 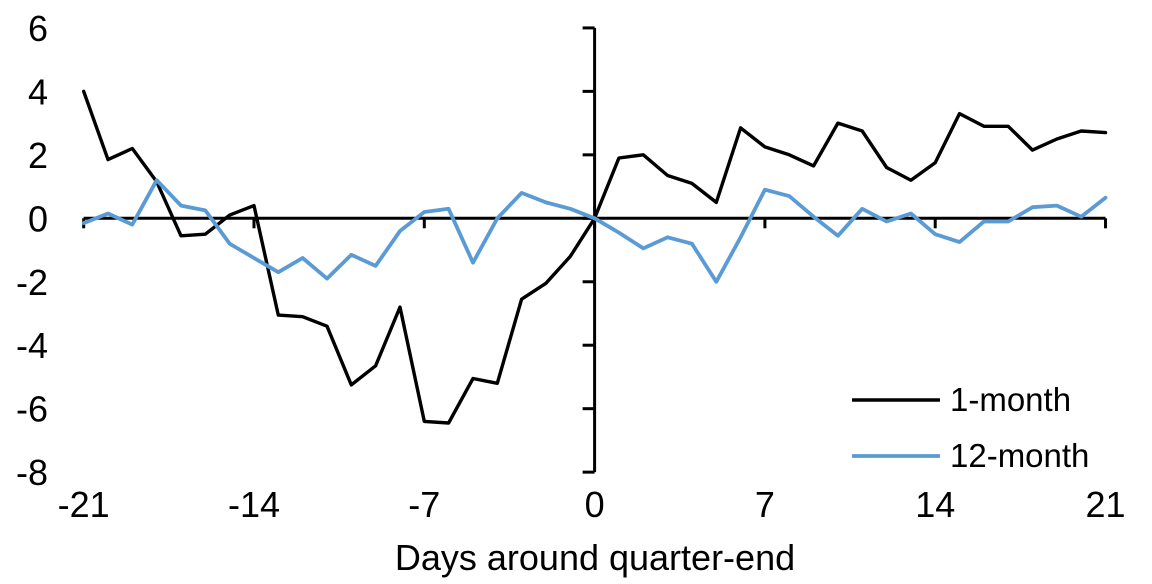 I want to click on y-tick-label: 4, so click(x=38, y=91).